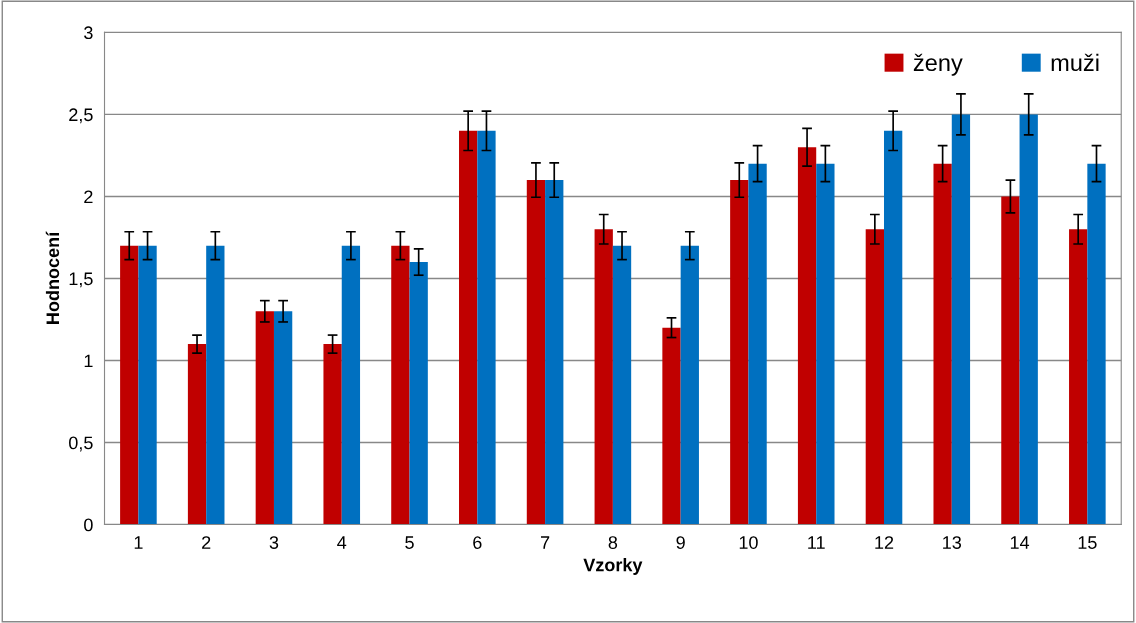 The image size is (1136, 623). What do you see at coordinates (88, 361) in the screenshot?
I see `y-tick-label: 1` at bounding box center [88, 361].